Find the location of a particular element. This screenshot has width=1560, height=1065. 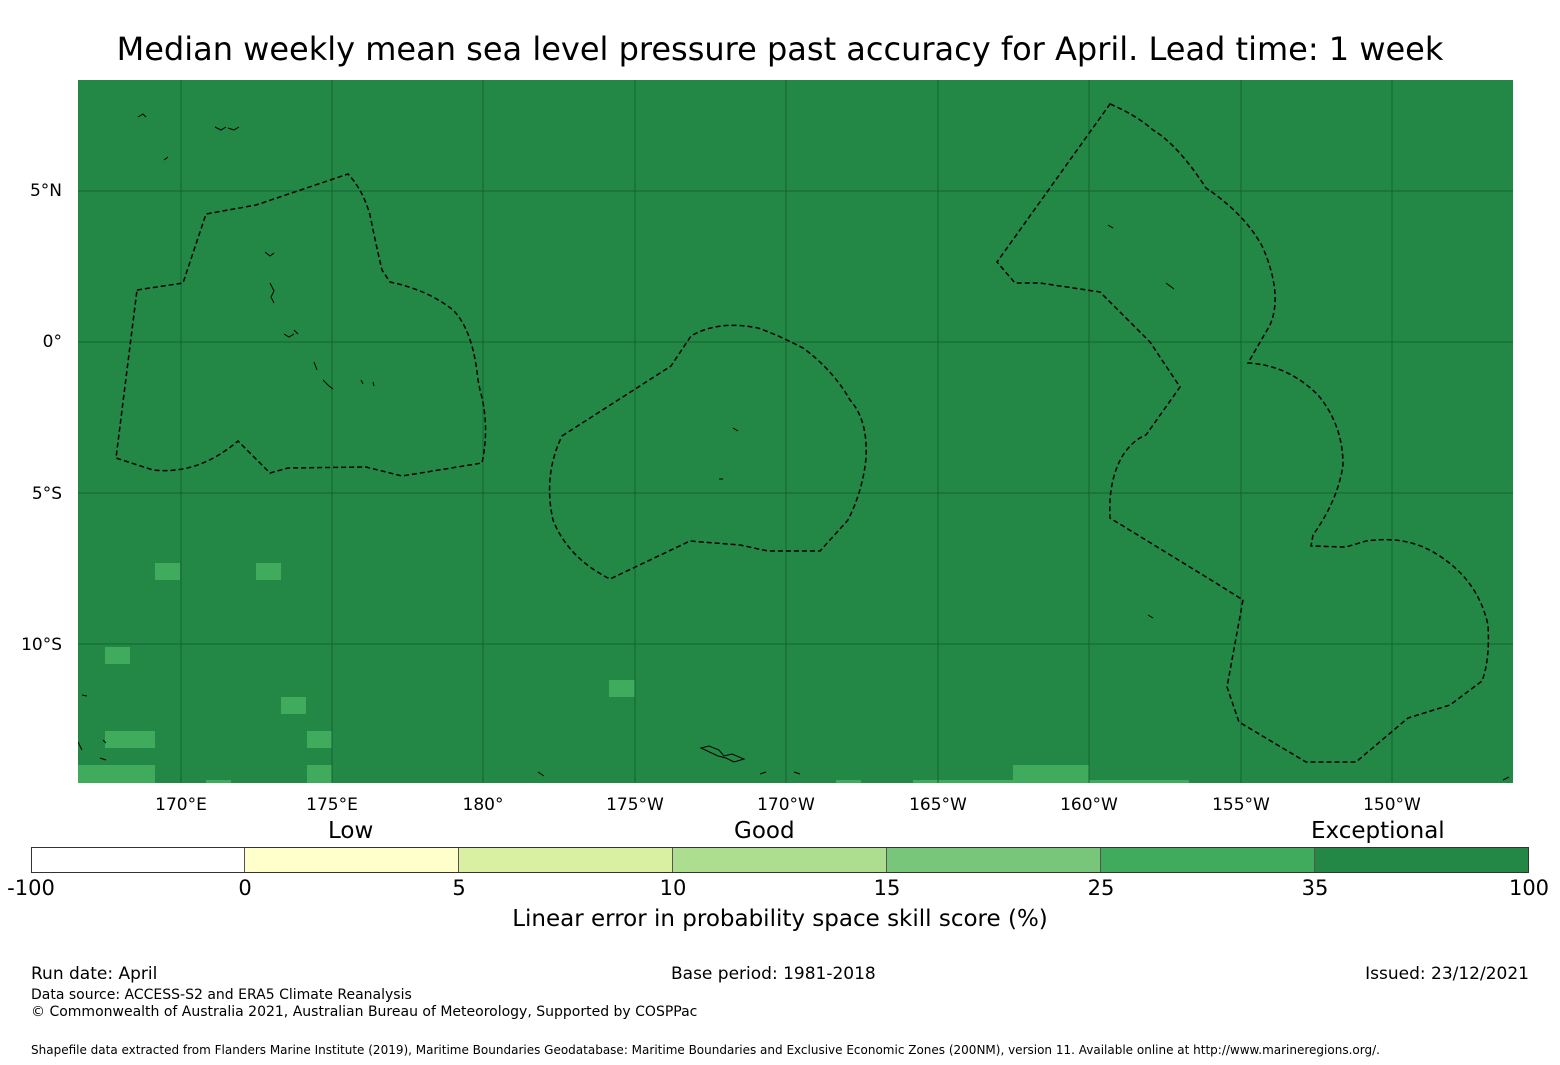

colorbar is located at coordinates (780, 860).